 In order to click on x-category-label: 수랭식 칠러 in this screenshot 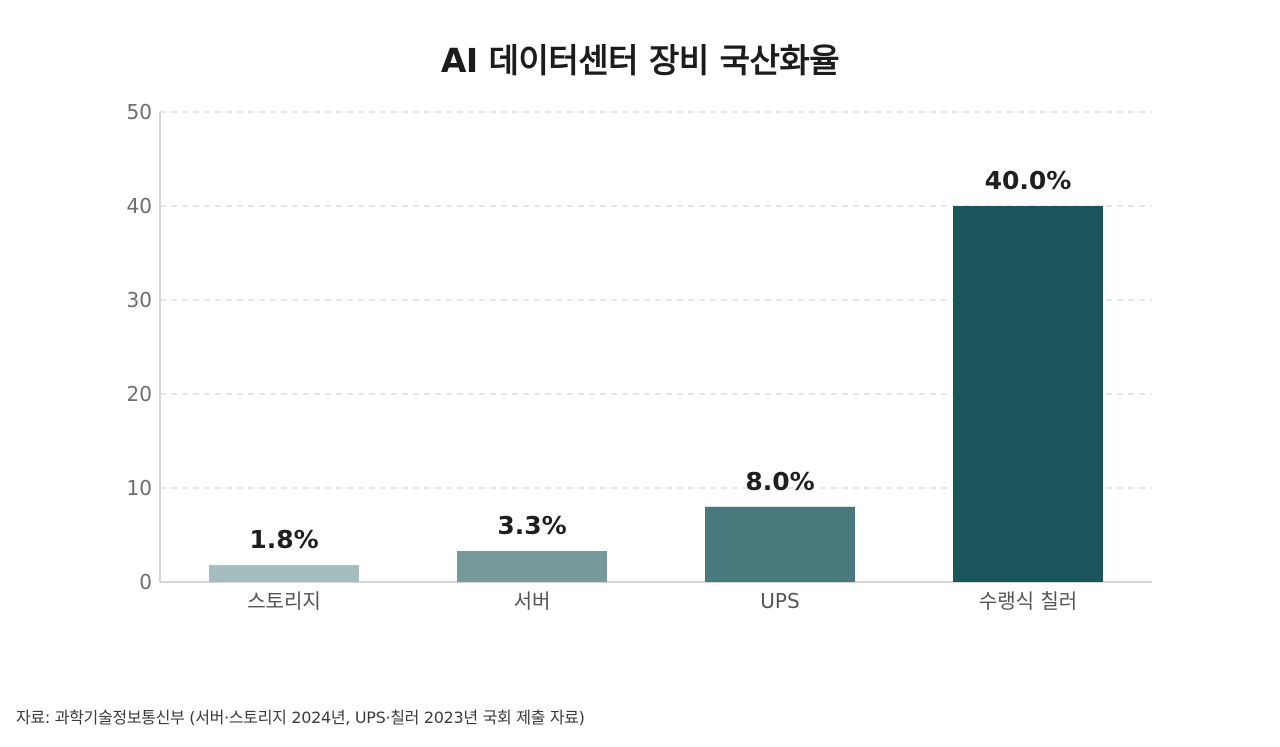, I will do `click(1028, 601)`.